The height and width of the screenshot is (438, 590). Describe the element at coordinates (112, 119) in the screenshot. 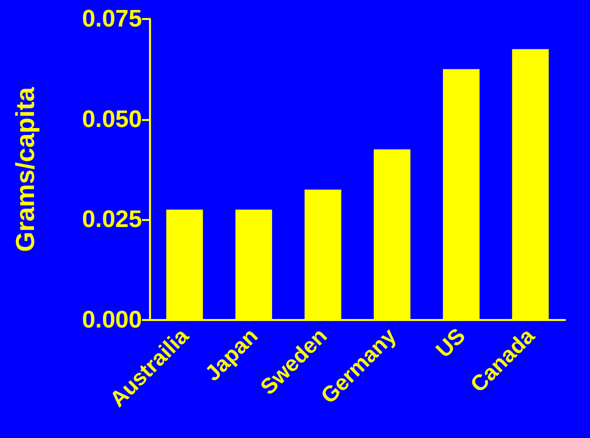

I see `y-tick-label: 0.050` at that location.